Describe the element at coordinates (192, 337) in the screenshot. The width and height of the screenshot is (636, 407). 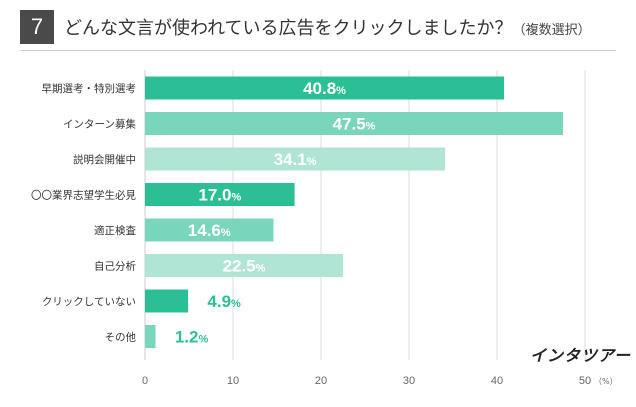
I see `data-label: 1.2%` at that location.